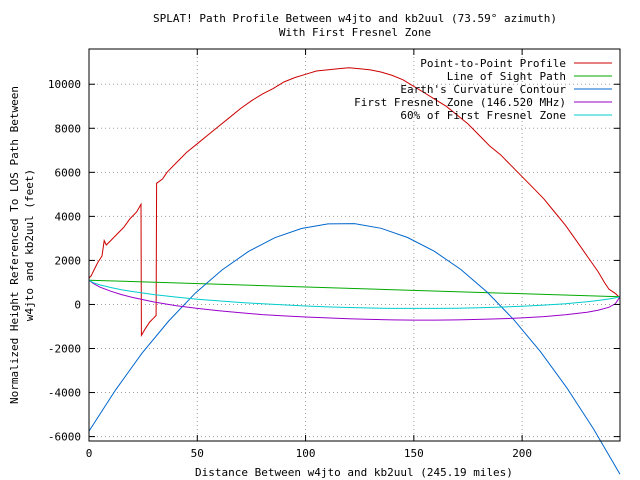  Describe the element at coordinates (355, 32) in the screenshot. I see `chart-subtitle: With First Fresnel Zone` at that location.